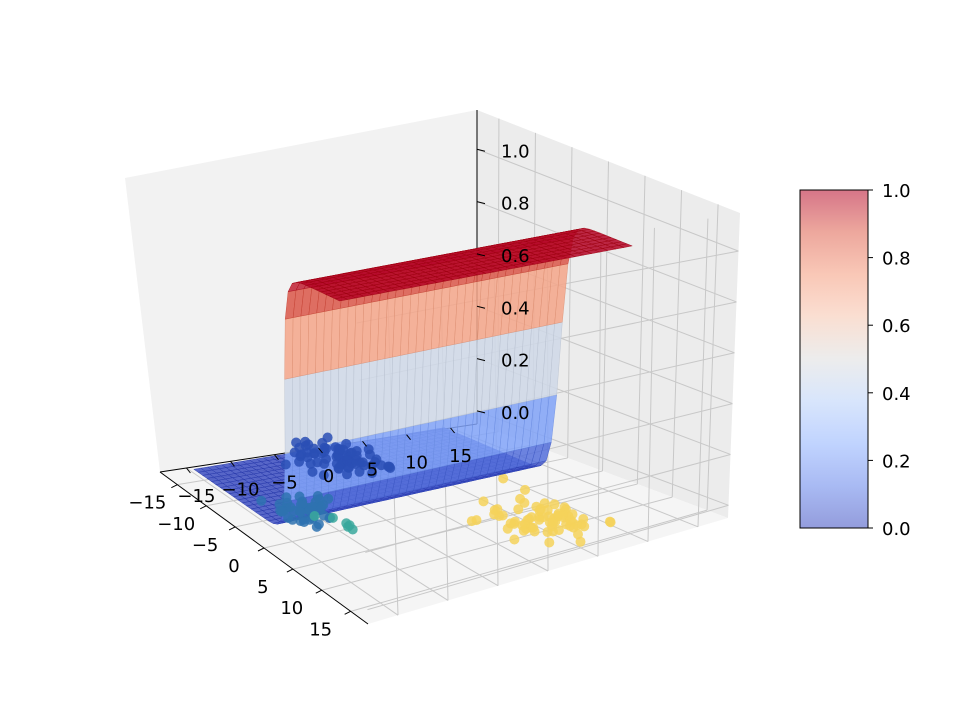 This screenshot has width=960, height=720. Describe the element at coordinates (515, 256) in the screenshot. I see `z-tick-label: 0.6` at that location.